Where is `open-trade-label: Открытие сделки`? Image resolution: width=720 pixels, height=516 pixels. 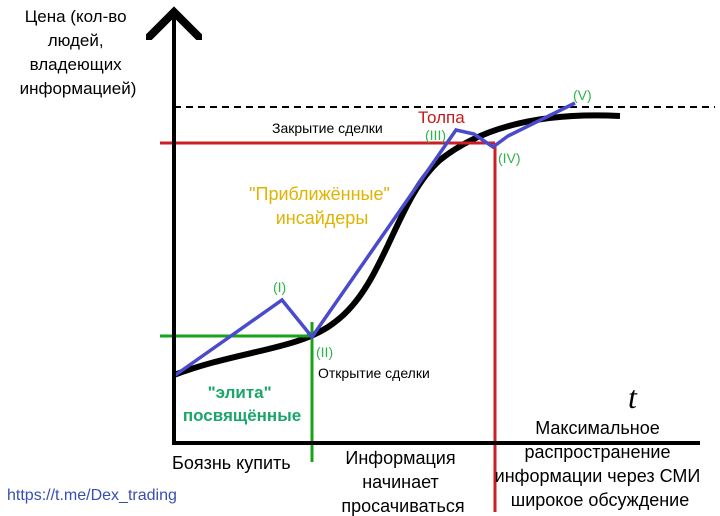
open-trade-label: Открытие сделки is located at coordinates (374, 373).